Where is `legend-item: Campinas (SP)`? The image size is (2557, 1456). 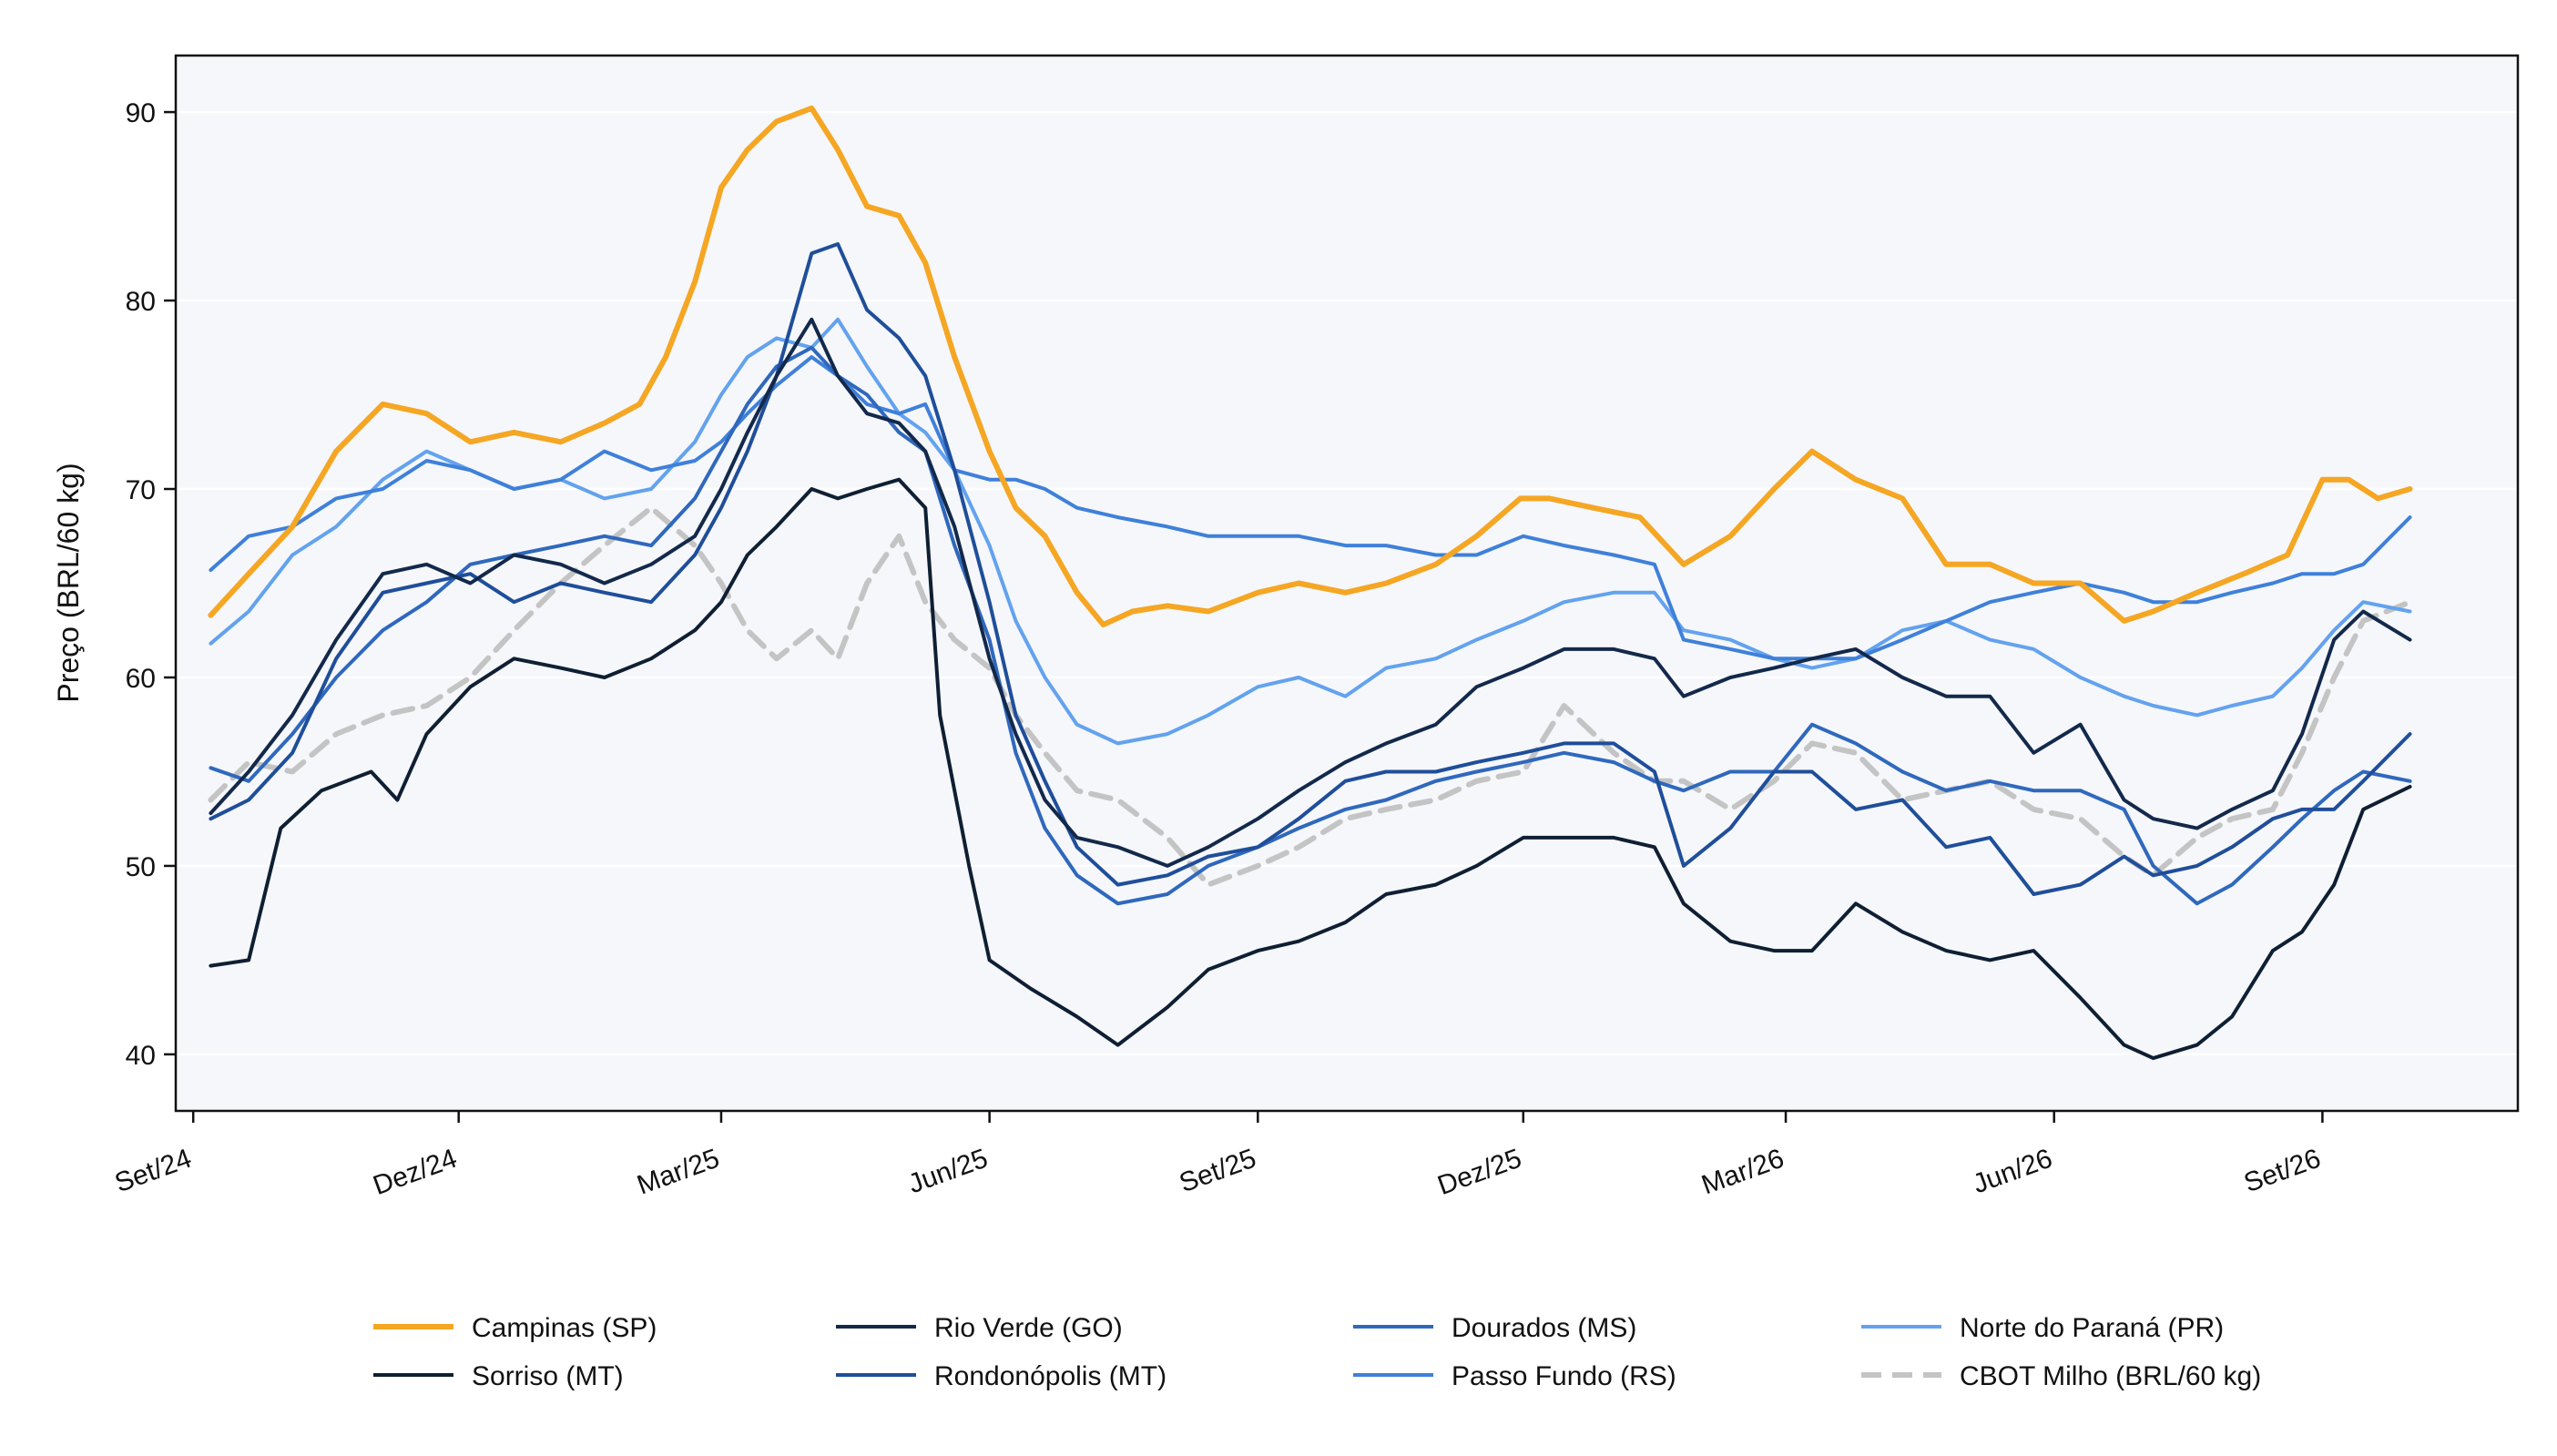
legend-item: Campinas (SP) is located at coordinates (515, 1328).